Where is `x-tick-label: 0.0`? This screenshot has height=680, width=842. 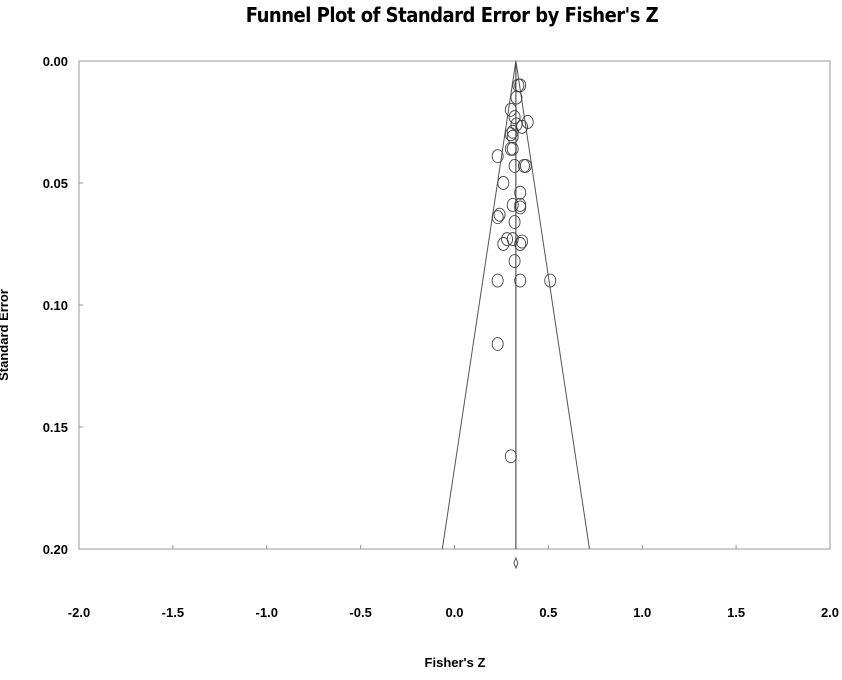
x-tick-label: 0.0 is located at coordinates (454, 612).